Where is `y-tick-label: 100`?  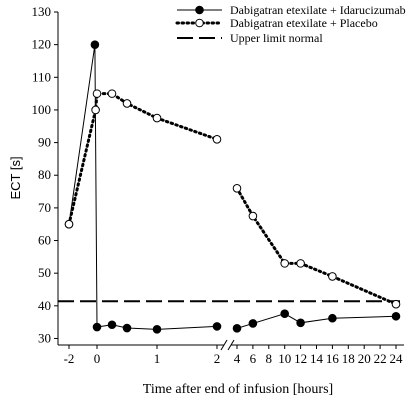
y-tick-label: 100 is located at coordinates (42, 109).